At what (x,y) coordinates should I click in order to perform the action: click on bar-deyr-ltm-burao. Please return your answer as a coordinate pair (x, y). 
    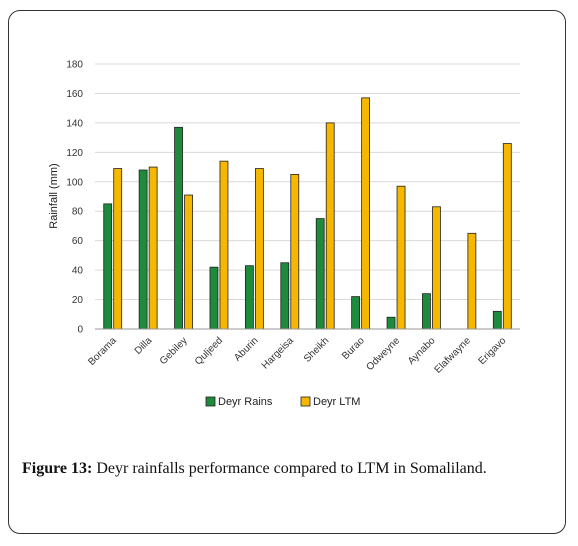
    Looking at the image, I should click on (366, 213).